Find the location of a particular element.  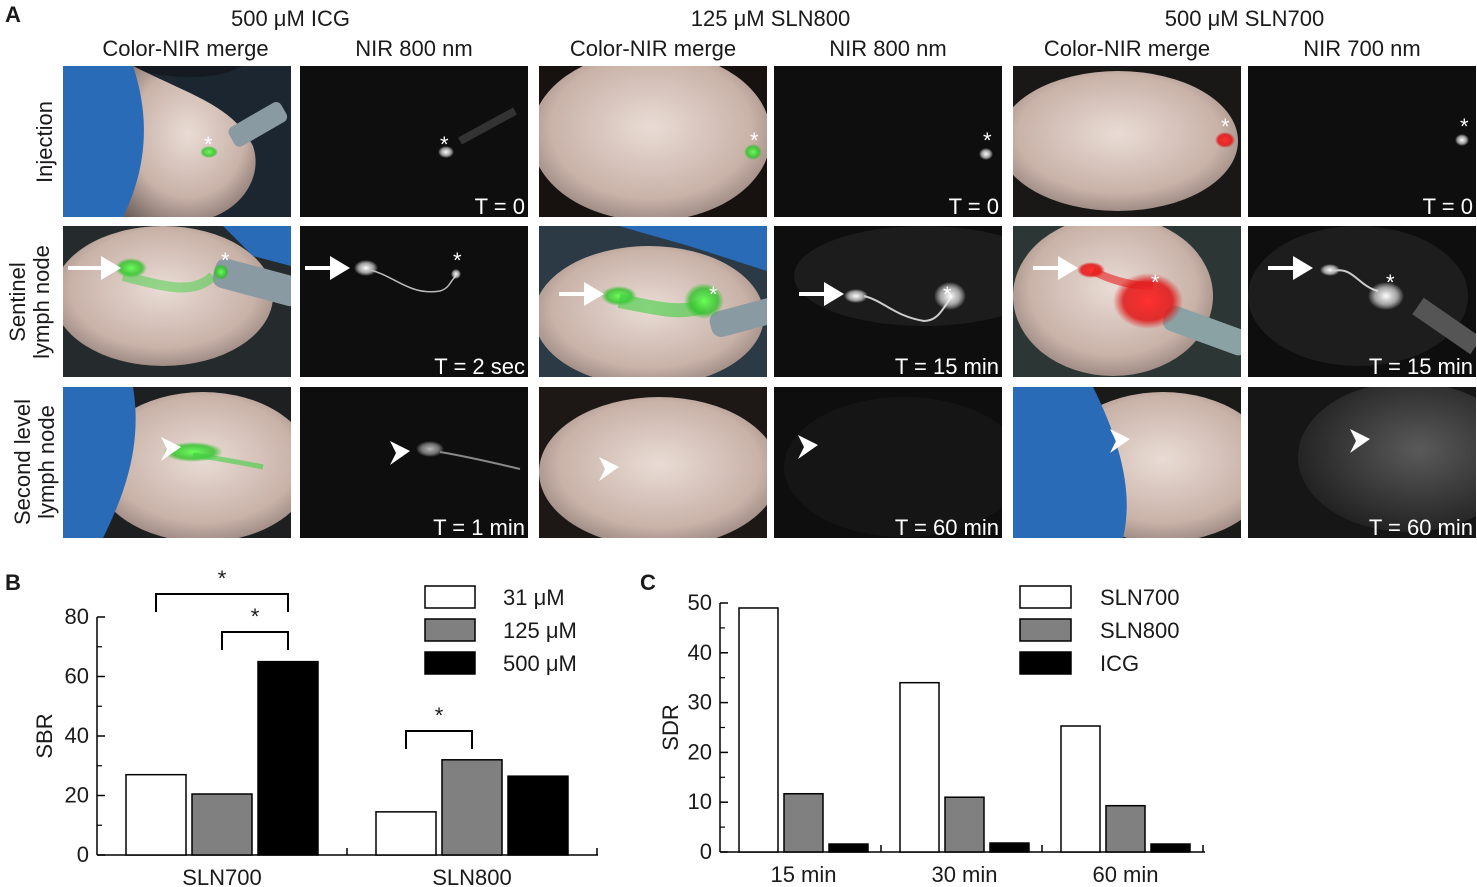

image-sln700-nir-injection: * T = 0 is located at coordinates (1362, 141).